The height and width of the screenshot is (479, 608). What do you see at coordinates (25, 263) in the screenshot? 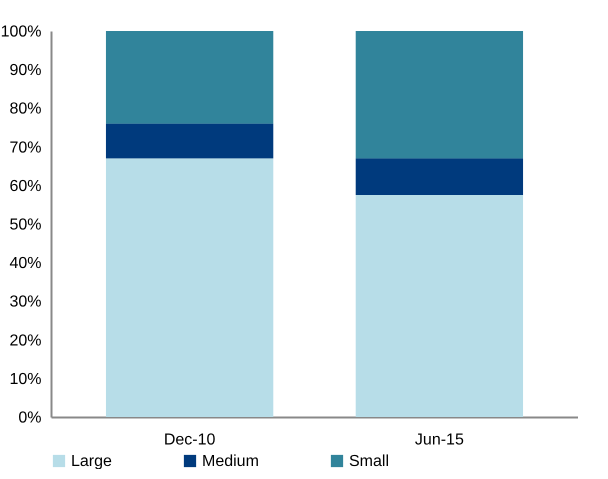
I see `y-tick-label: 40%` at bounding box center [25, 263].